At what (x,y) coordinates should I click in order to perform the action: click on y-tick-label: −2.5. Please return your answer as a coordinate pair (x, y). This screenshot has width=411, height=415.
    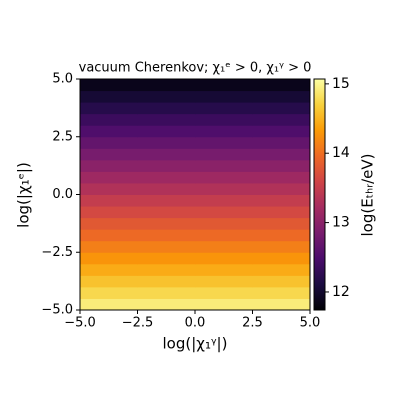
    Looking at the image, I should click on (57, 252).